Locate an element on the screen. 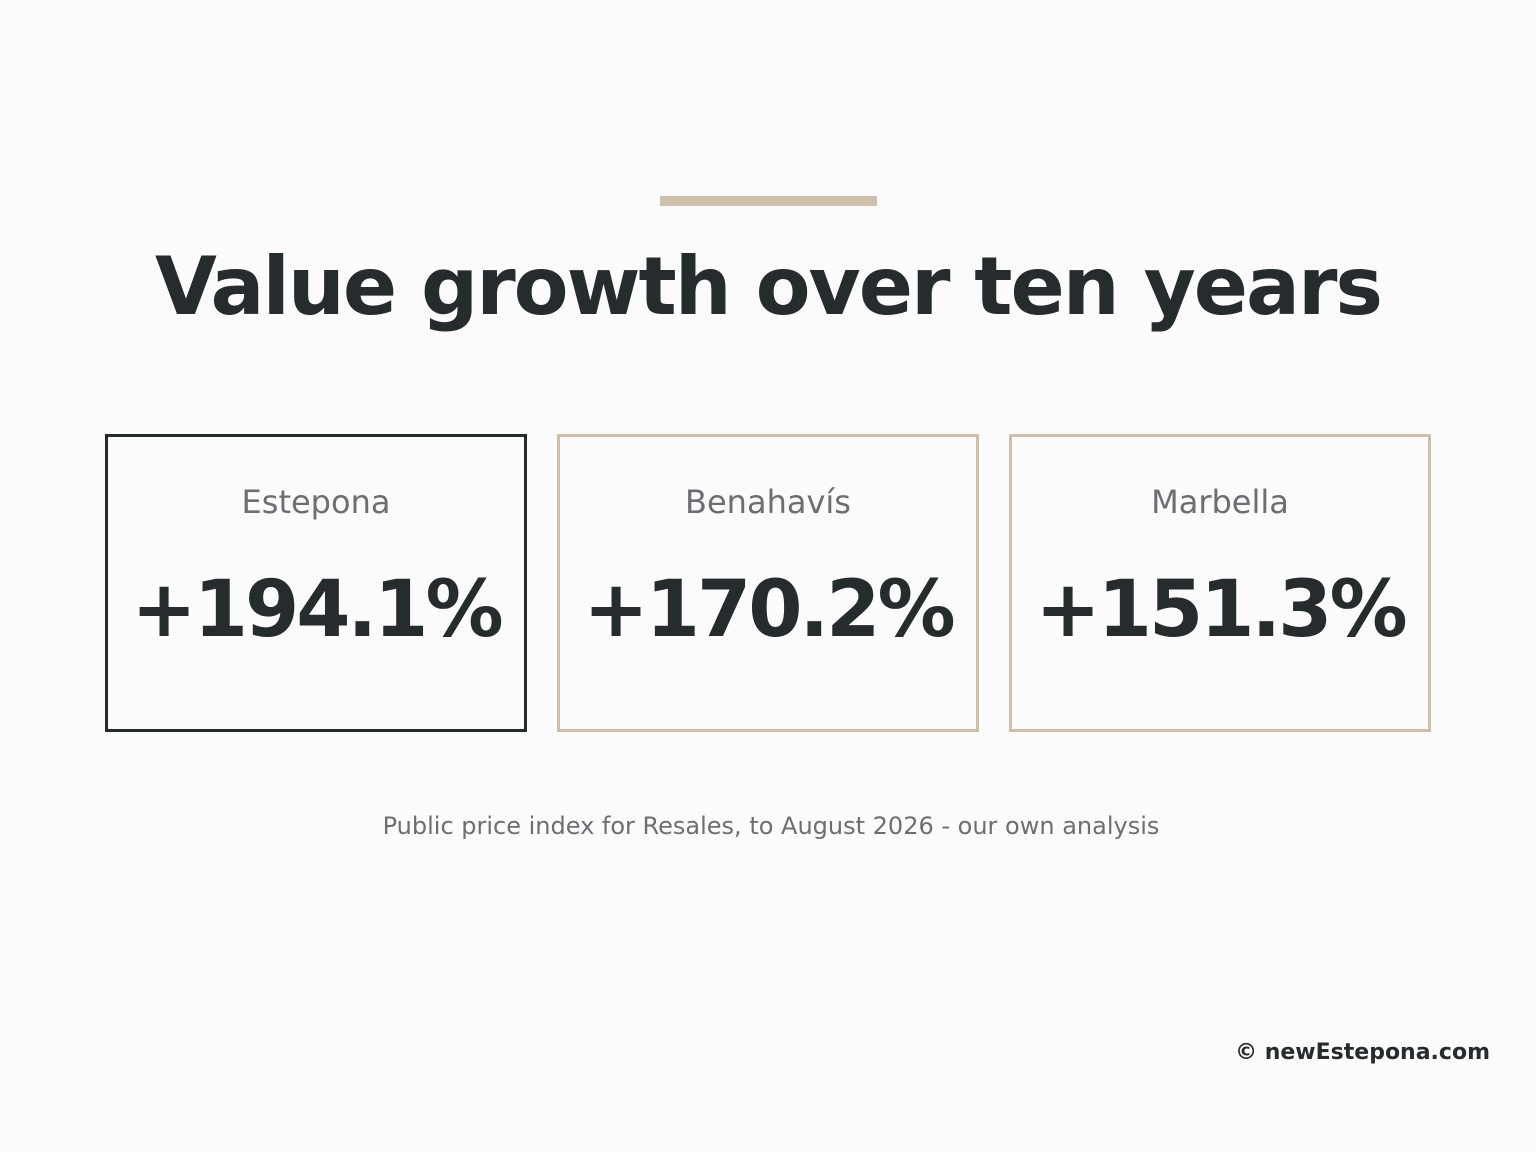 Image resolution: width=1536 pixels, height=1152 pixels. stat-card: Benahavís +170.2% is located at coordinates (768, 583).